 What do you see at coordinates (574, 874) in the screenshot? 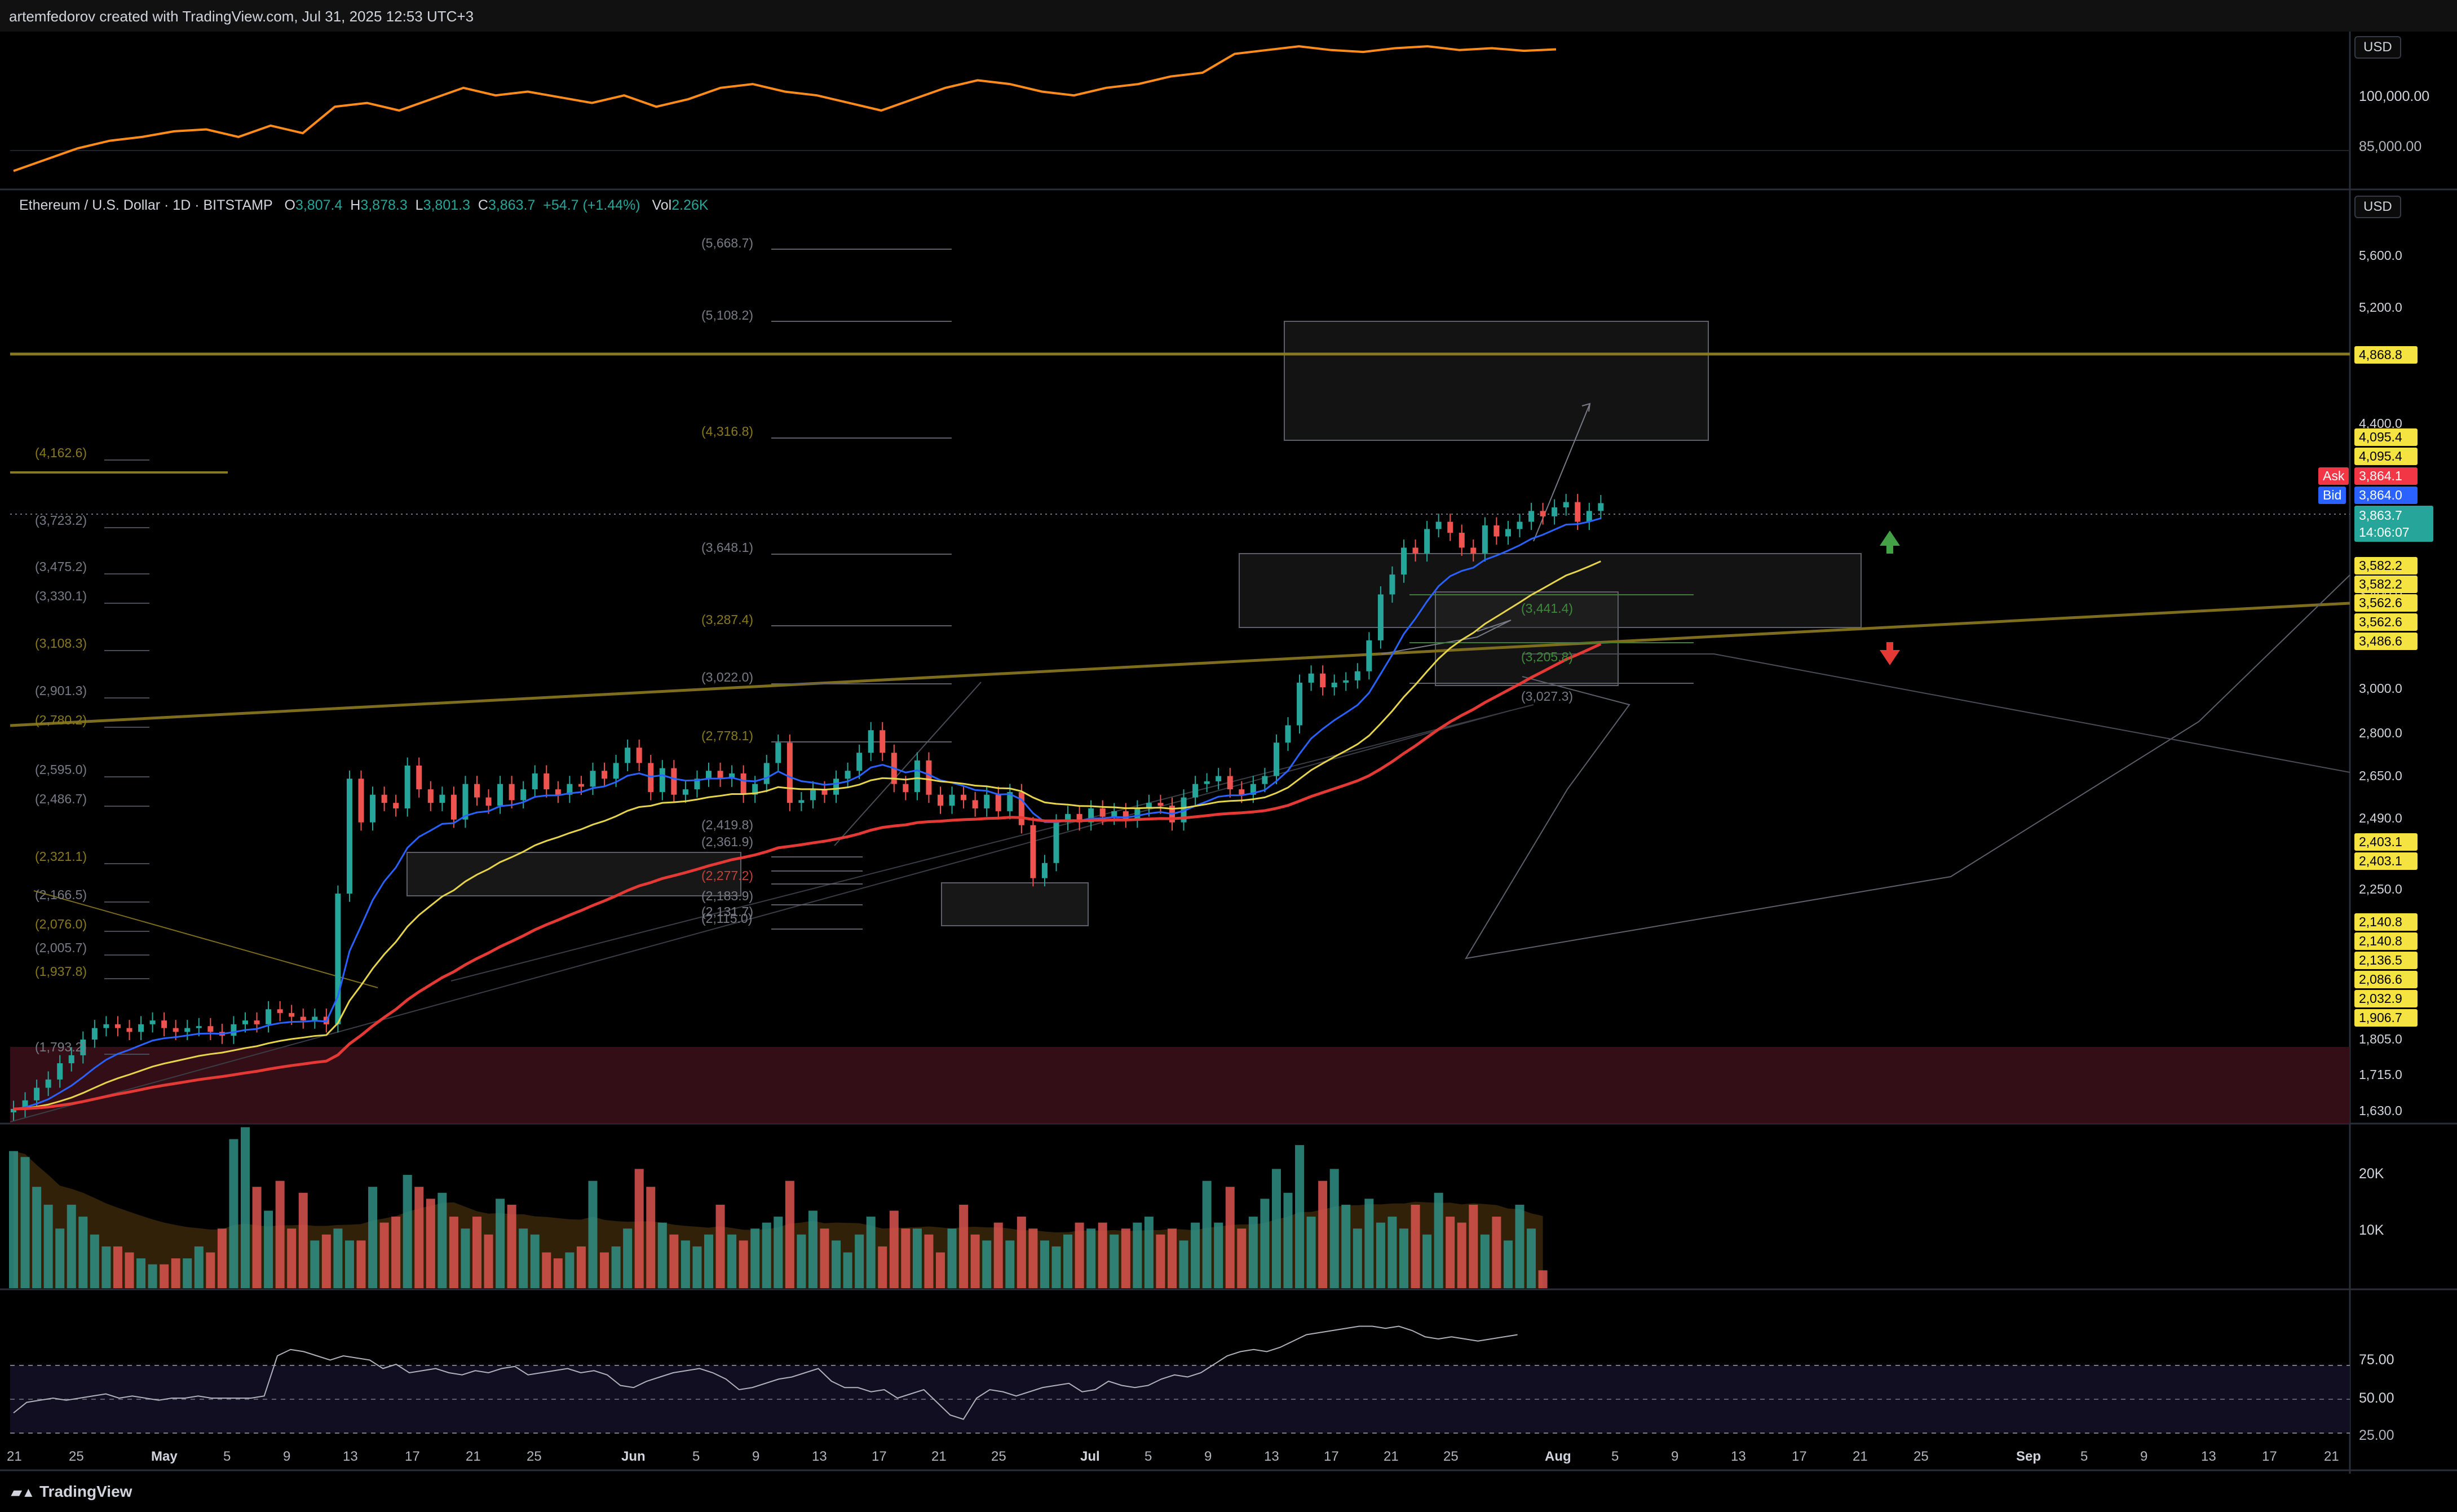
I see `consolidation-box` at bounding box center [574, 874].